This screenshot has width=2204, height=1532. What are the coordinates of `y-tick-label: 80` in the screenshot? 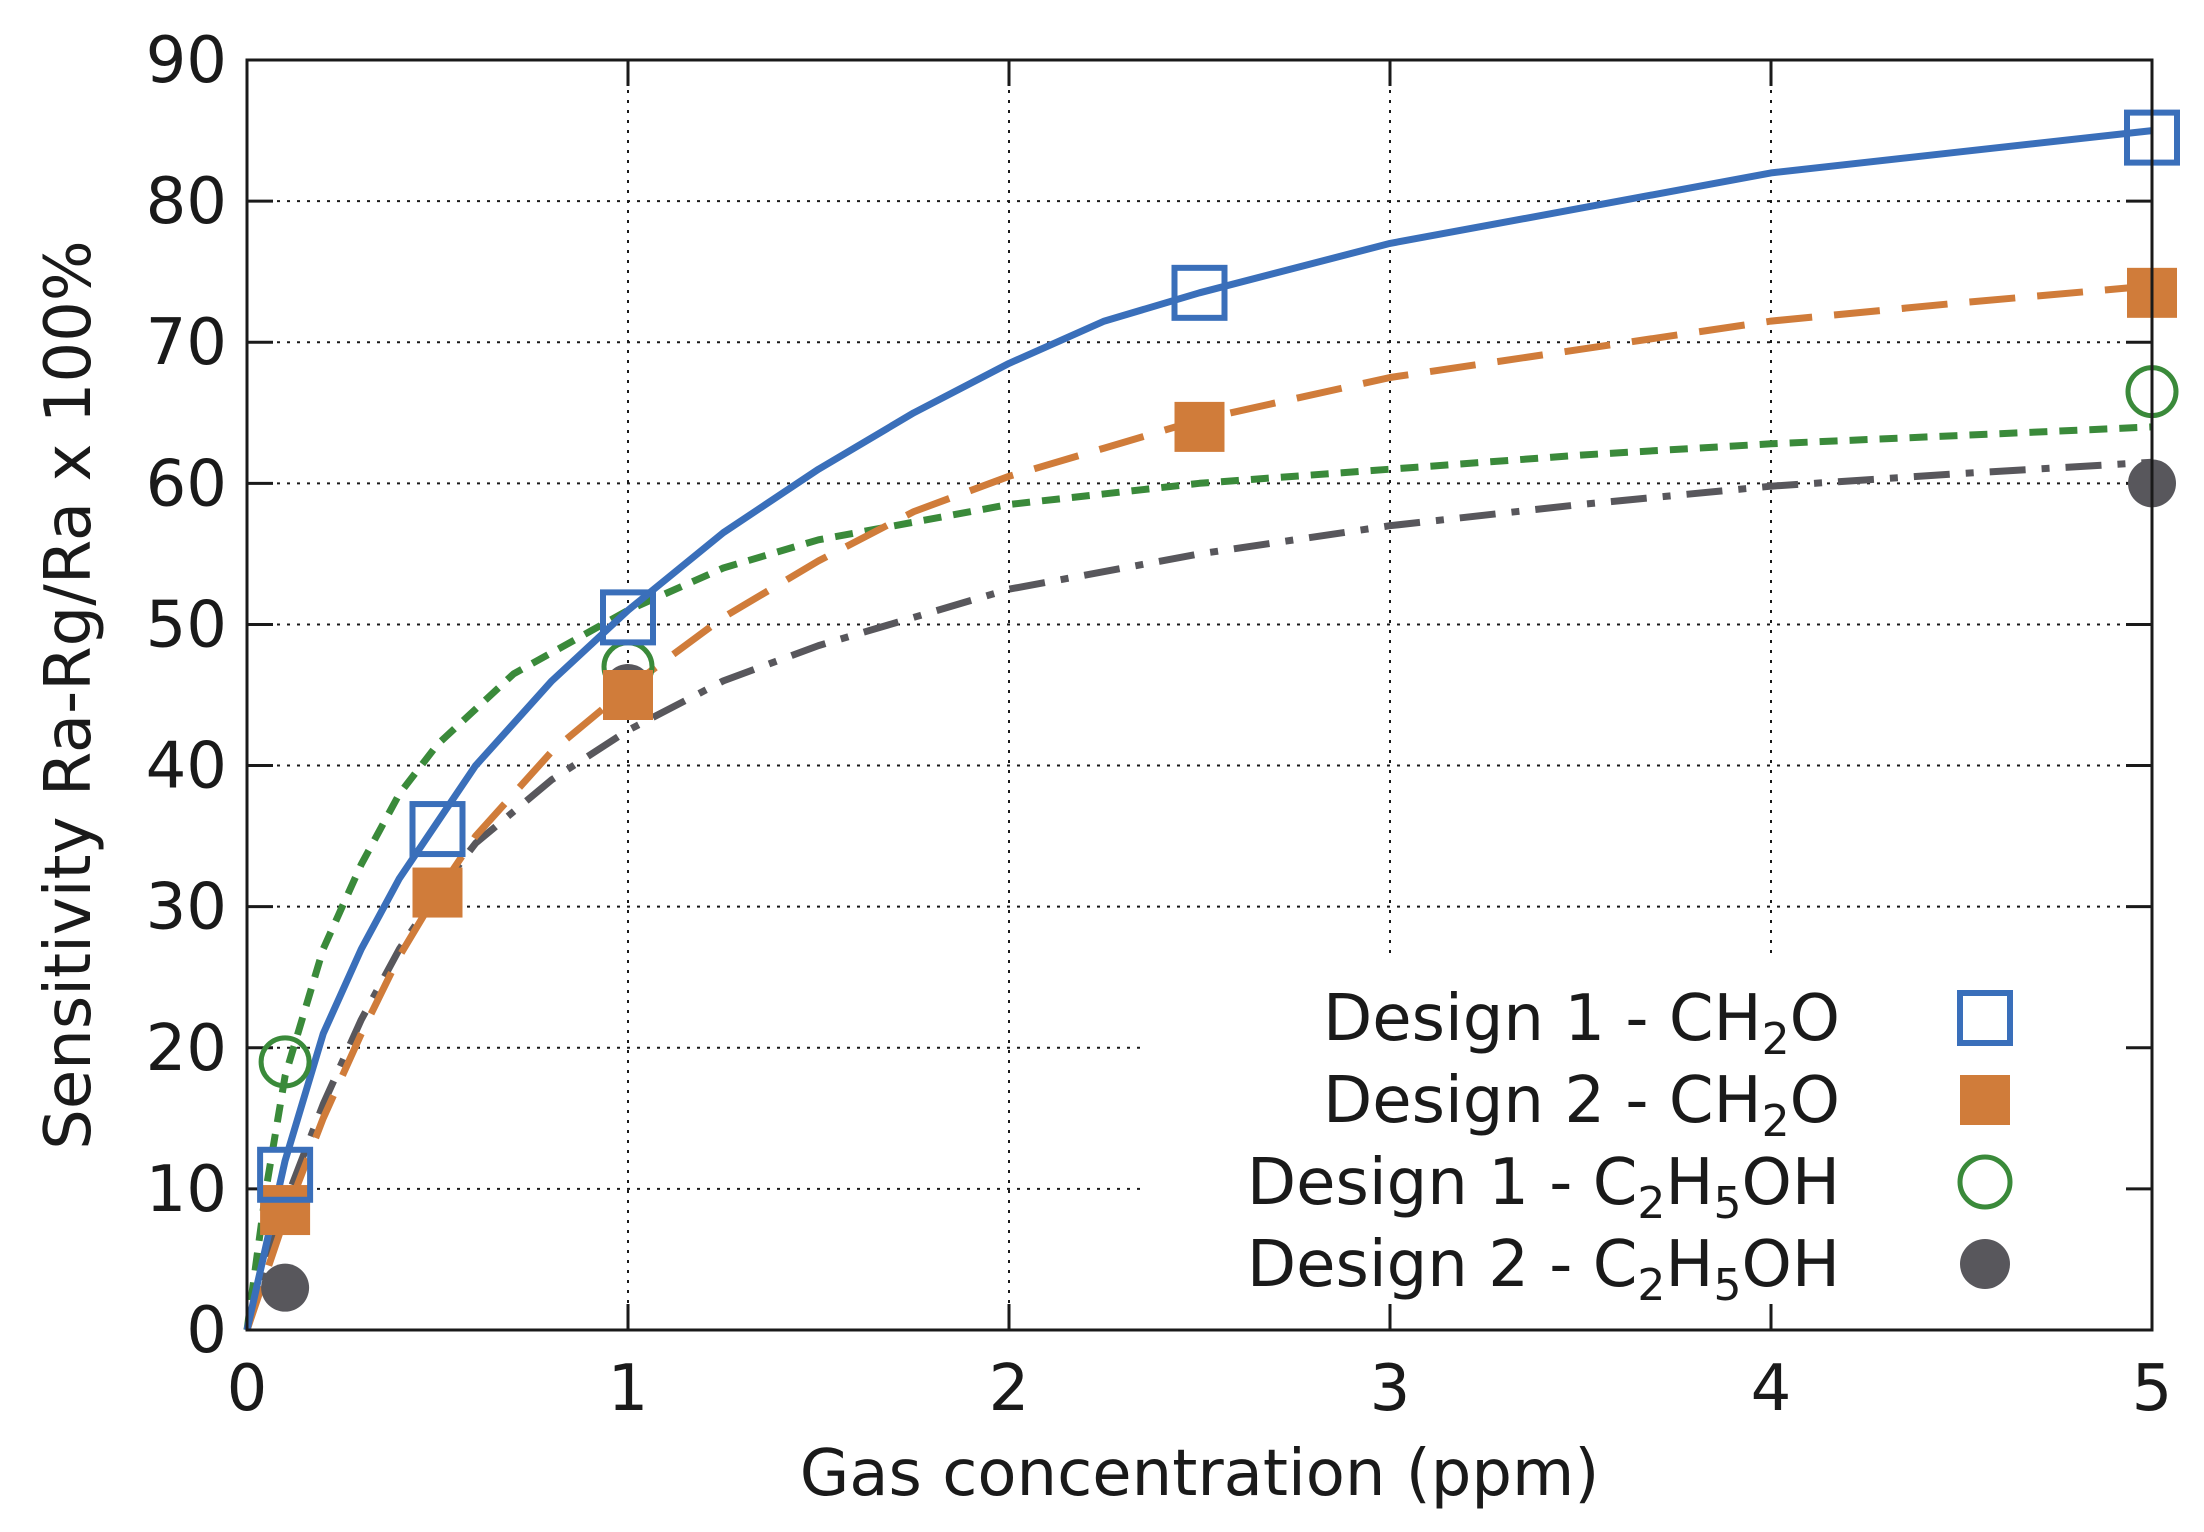 It's located at (186, 202).